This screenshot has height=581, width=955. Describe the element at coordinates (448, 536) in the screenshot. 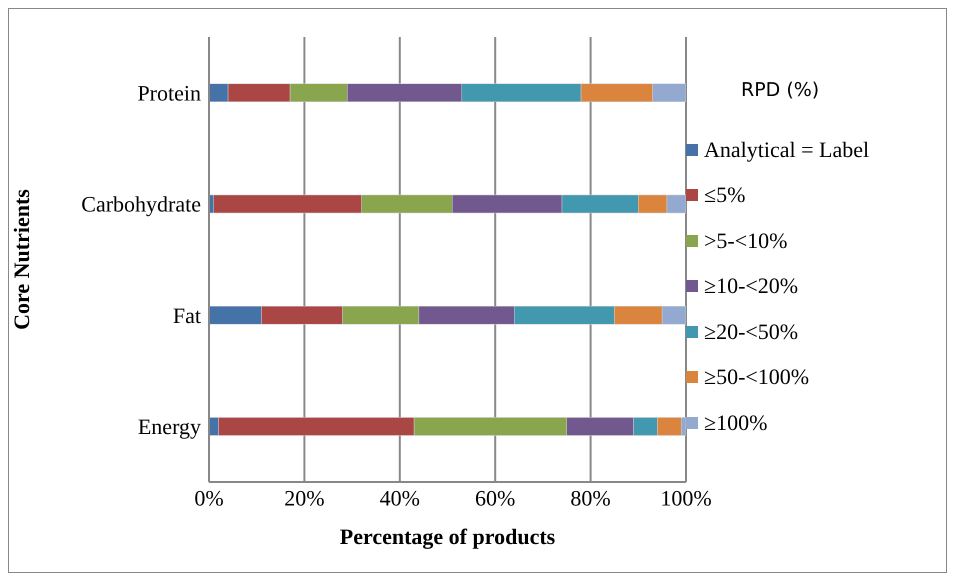

I see `x-axis-title: Percentage of products` at that location.